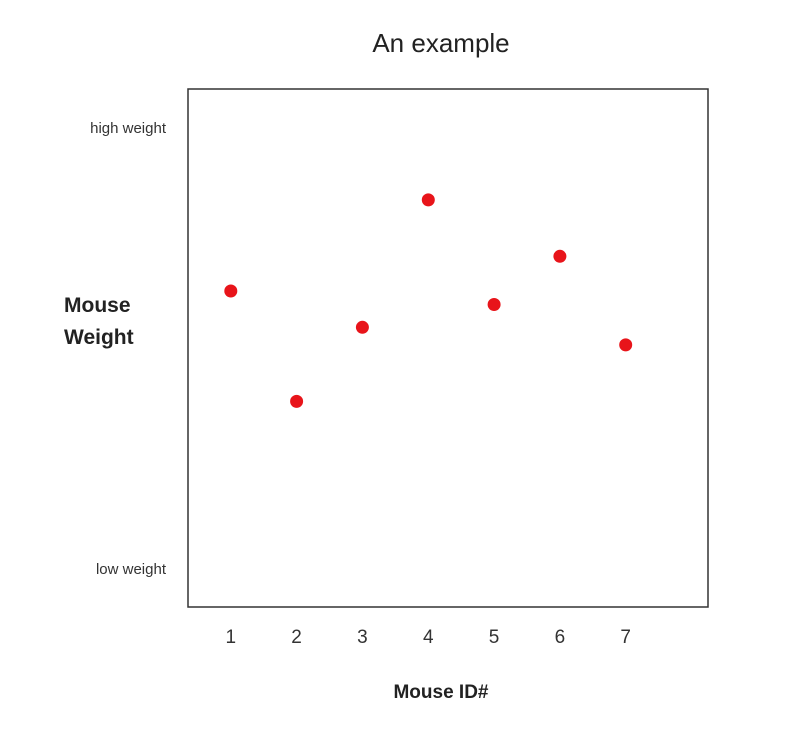 This screenshot has width=810, height=744. I want to click on x-axis-label: Mouse ID#, so click(440, 692).